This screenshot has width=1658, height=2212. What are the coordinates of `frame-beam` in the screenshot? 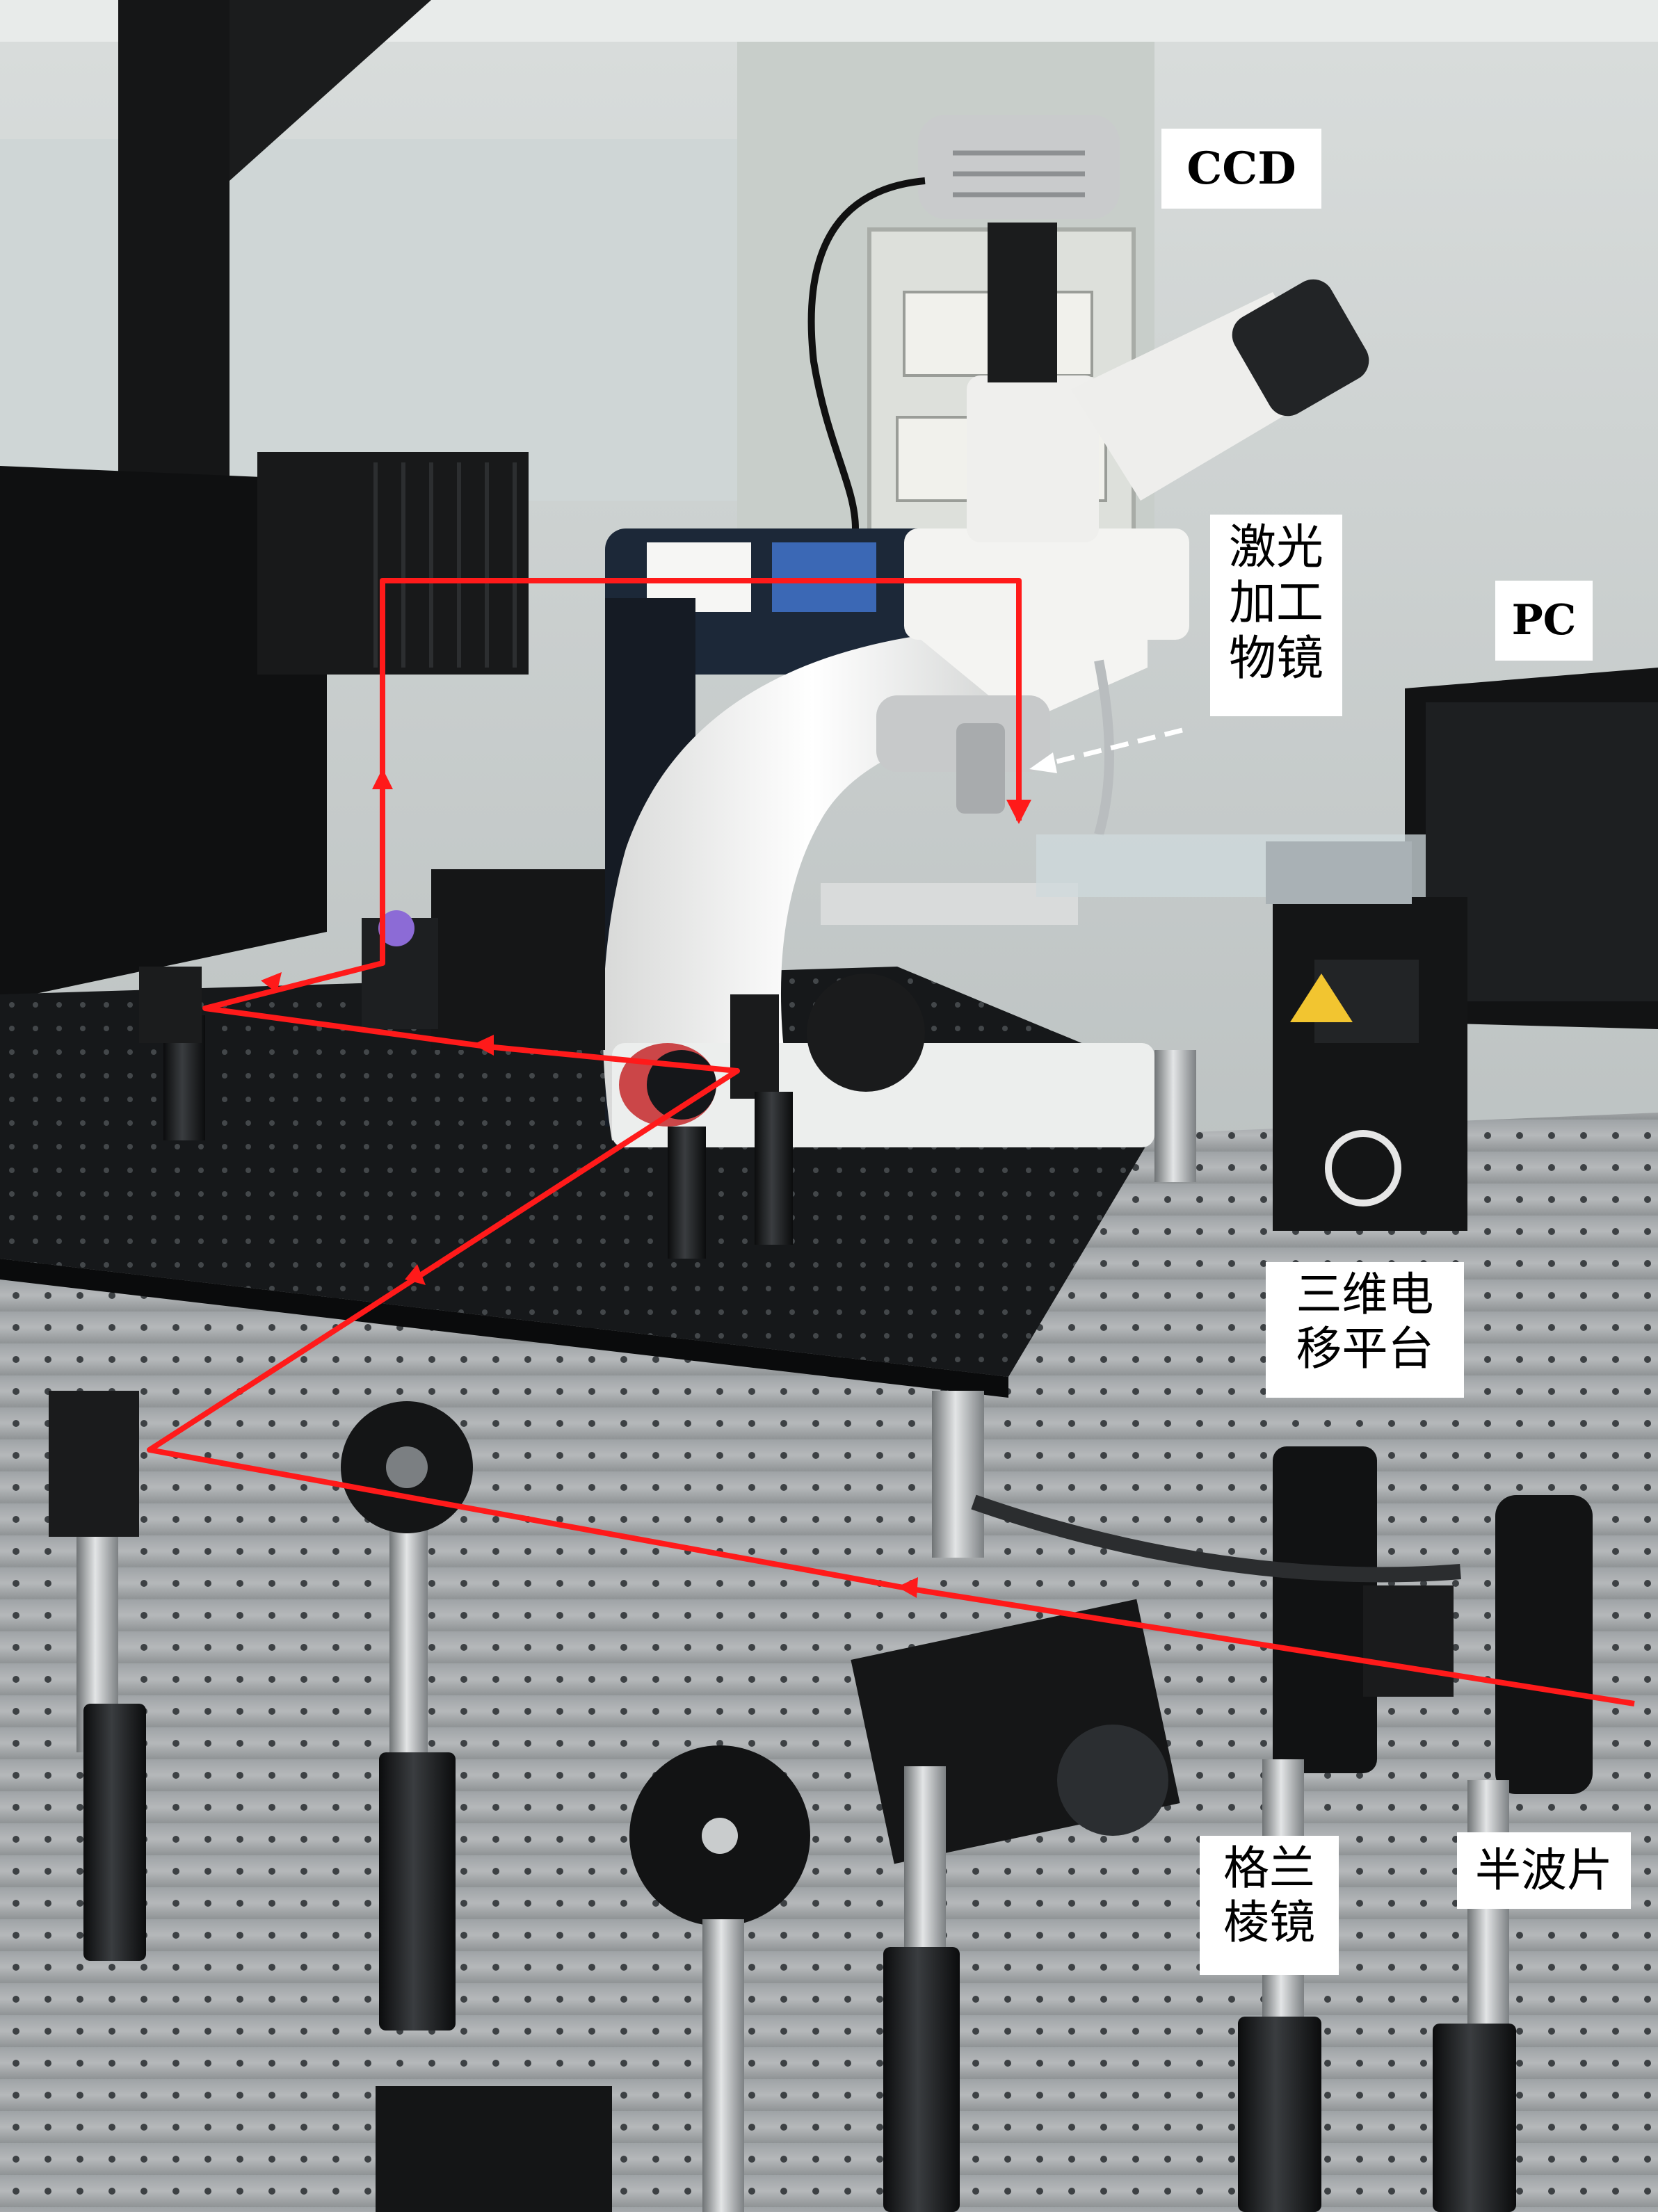 It's located at (174, 240).